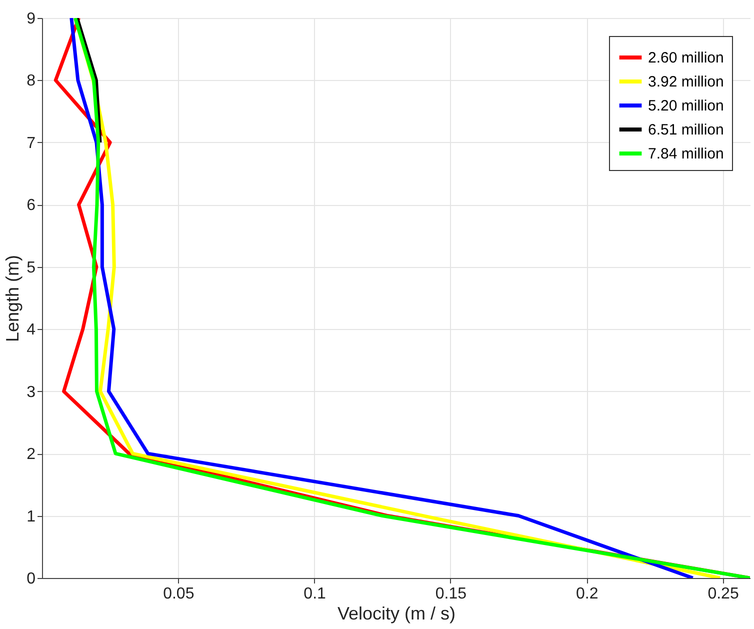 The height and width of the screenshot is (629, 754). What do you see at coordinates (686, 130) in the screenshot?
I see `legend-label: 6.51 million` at bounding box center [686, 130].